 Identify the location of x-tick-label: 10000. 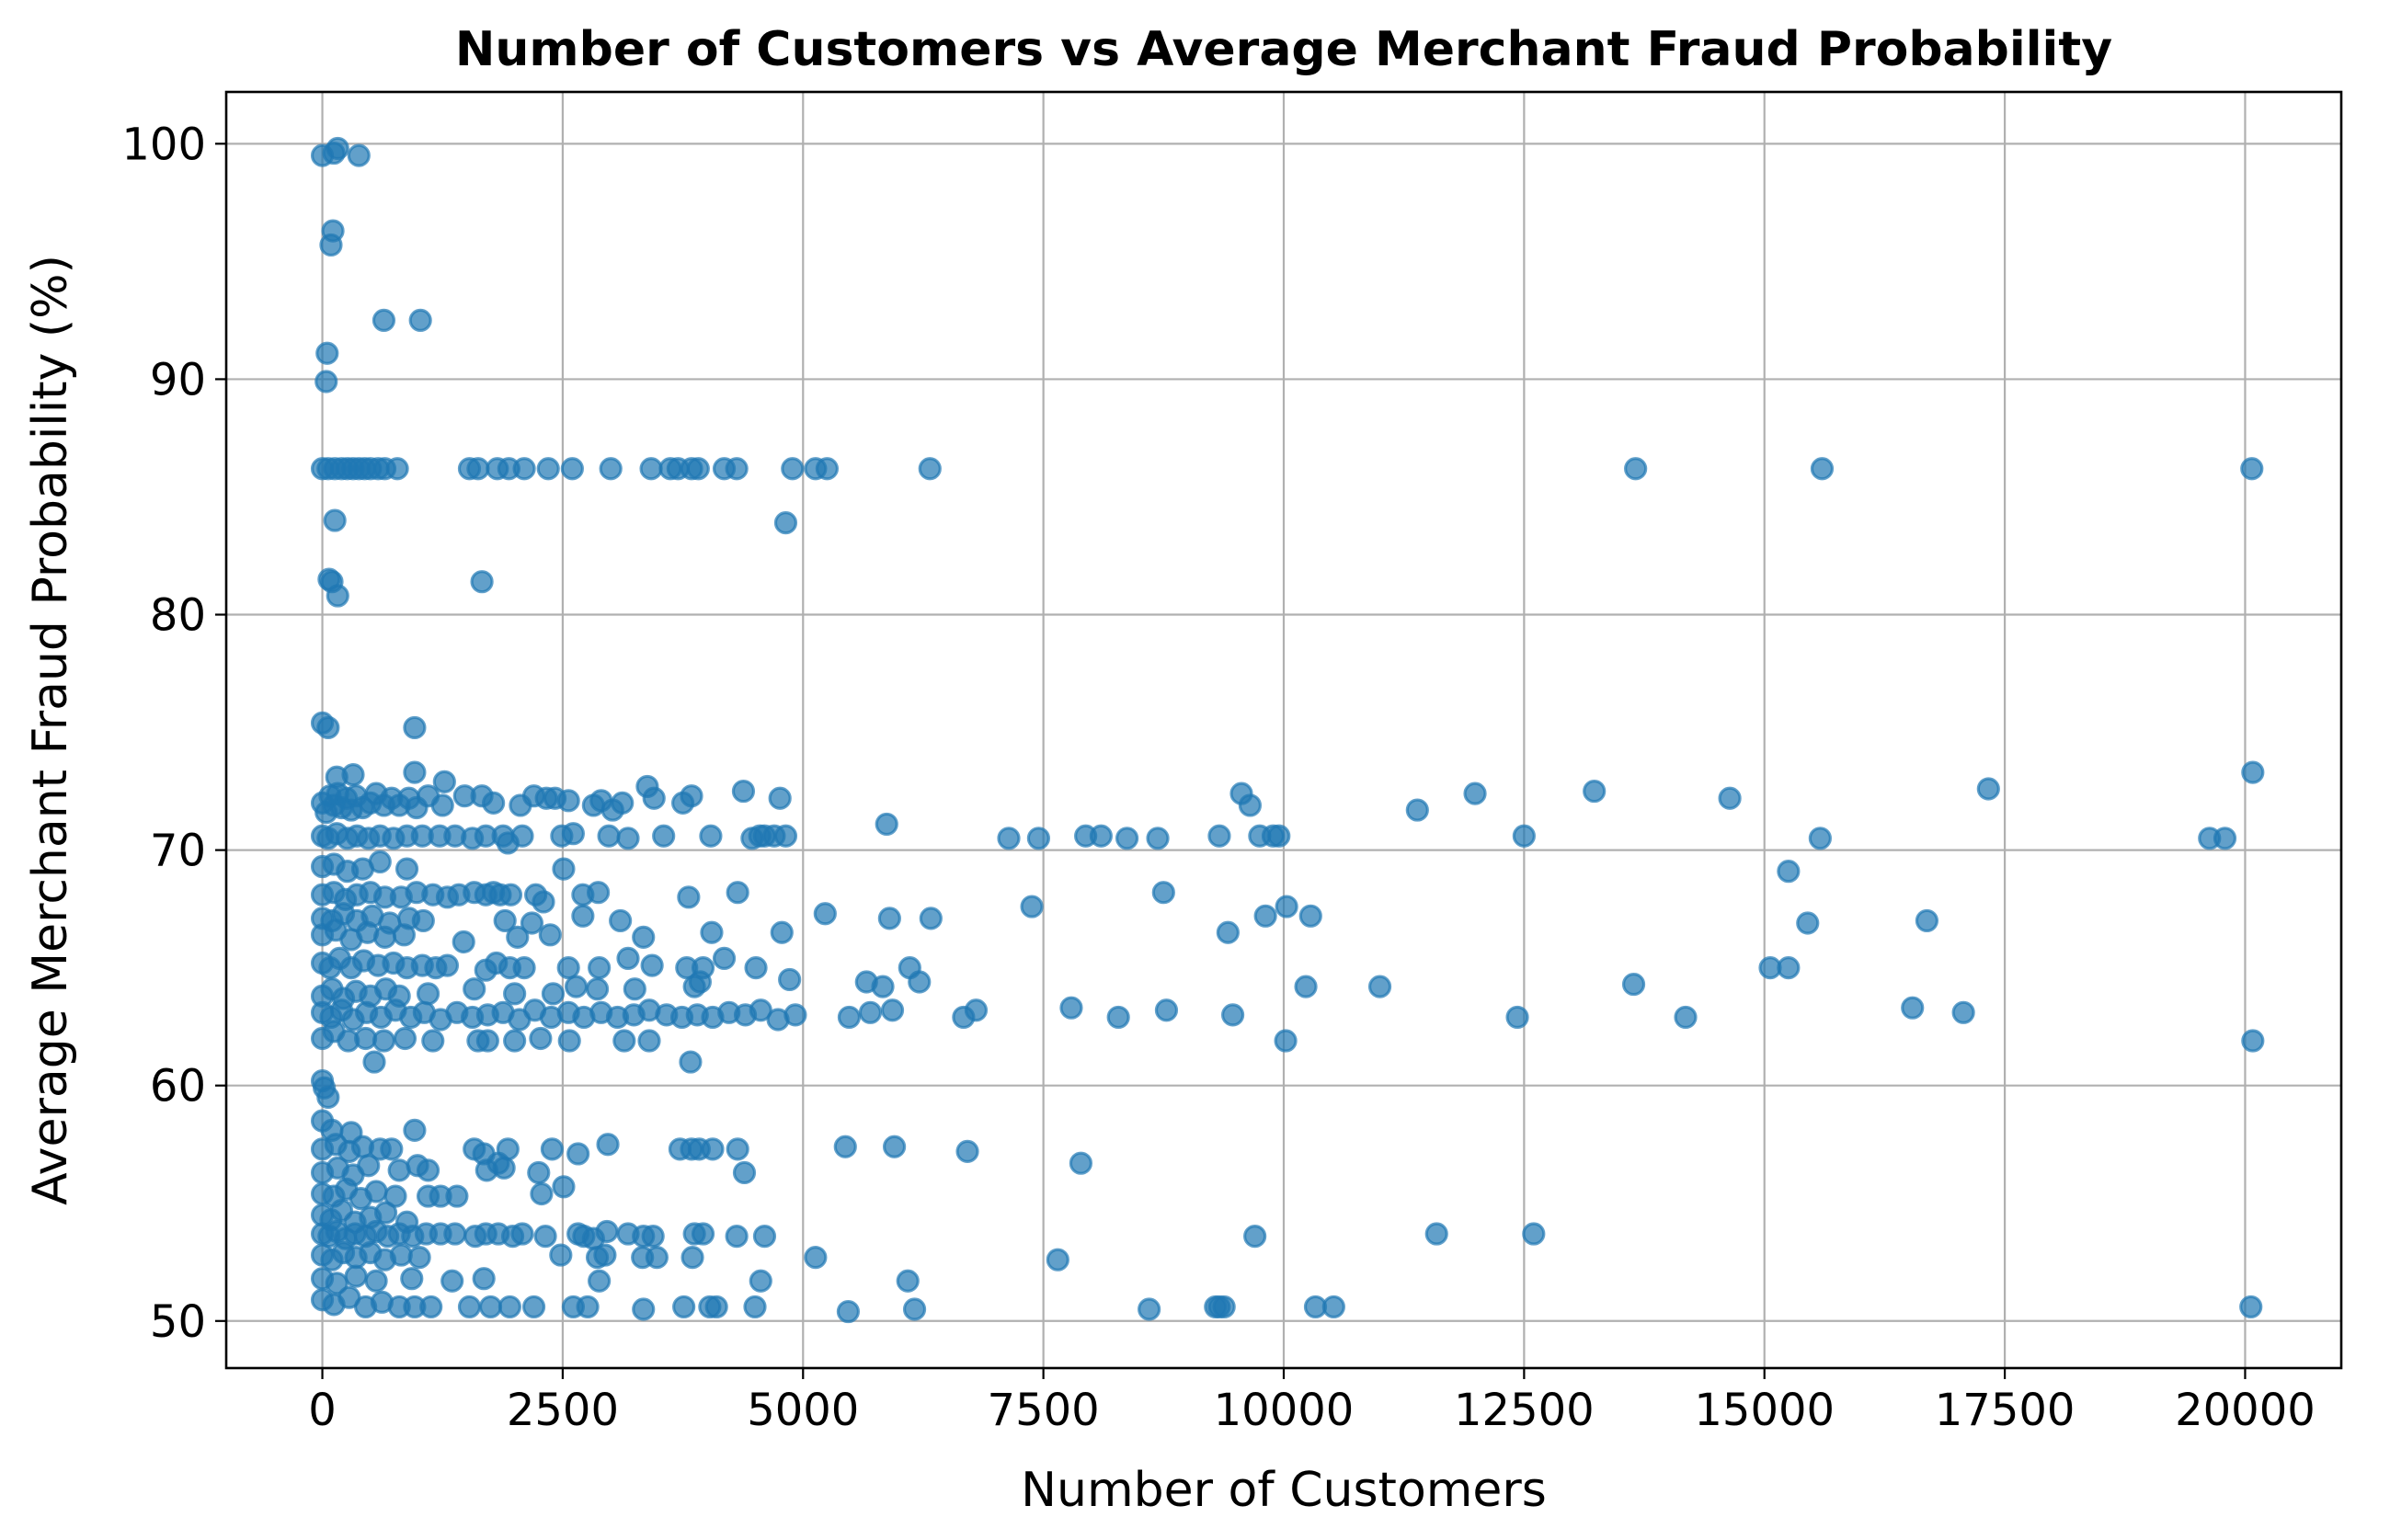
(1284, 1410).